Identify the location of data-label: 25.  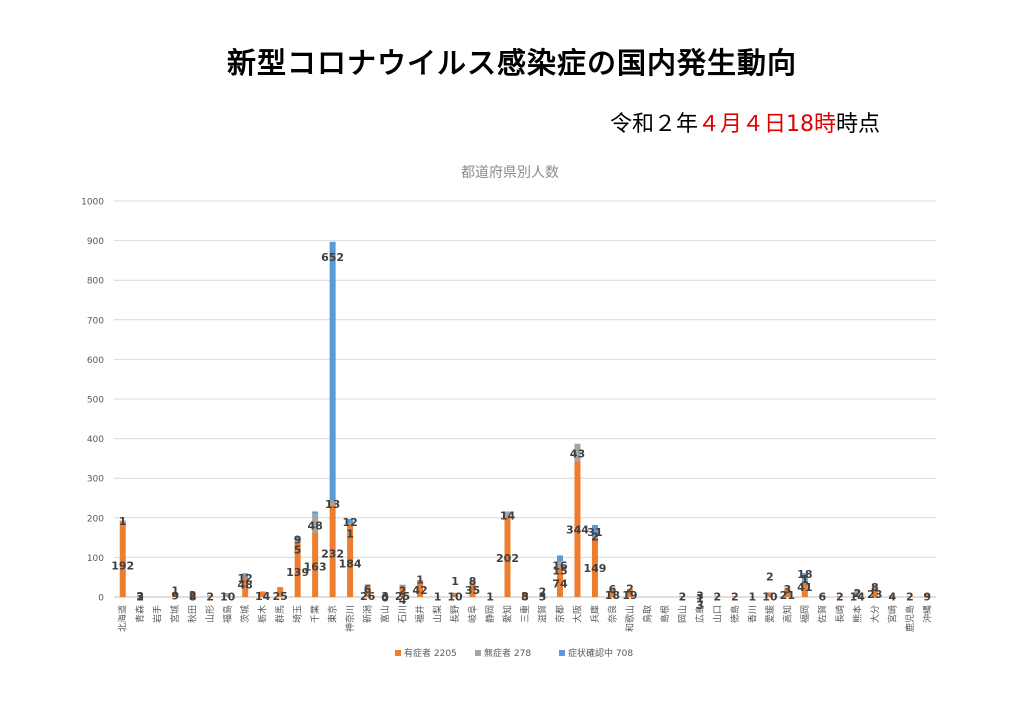
(402, 596).